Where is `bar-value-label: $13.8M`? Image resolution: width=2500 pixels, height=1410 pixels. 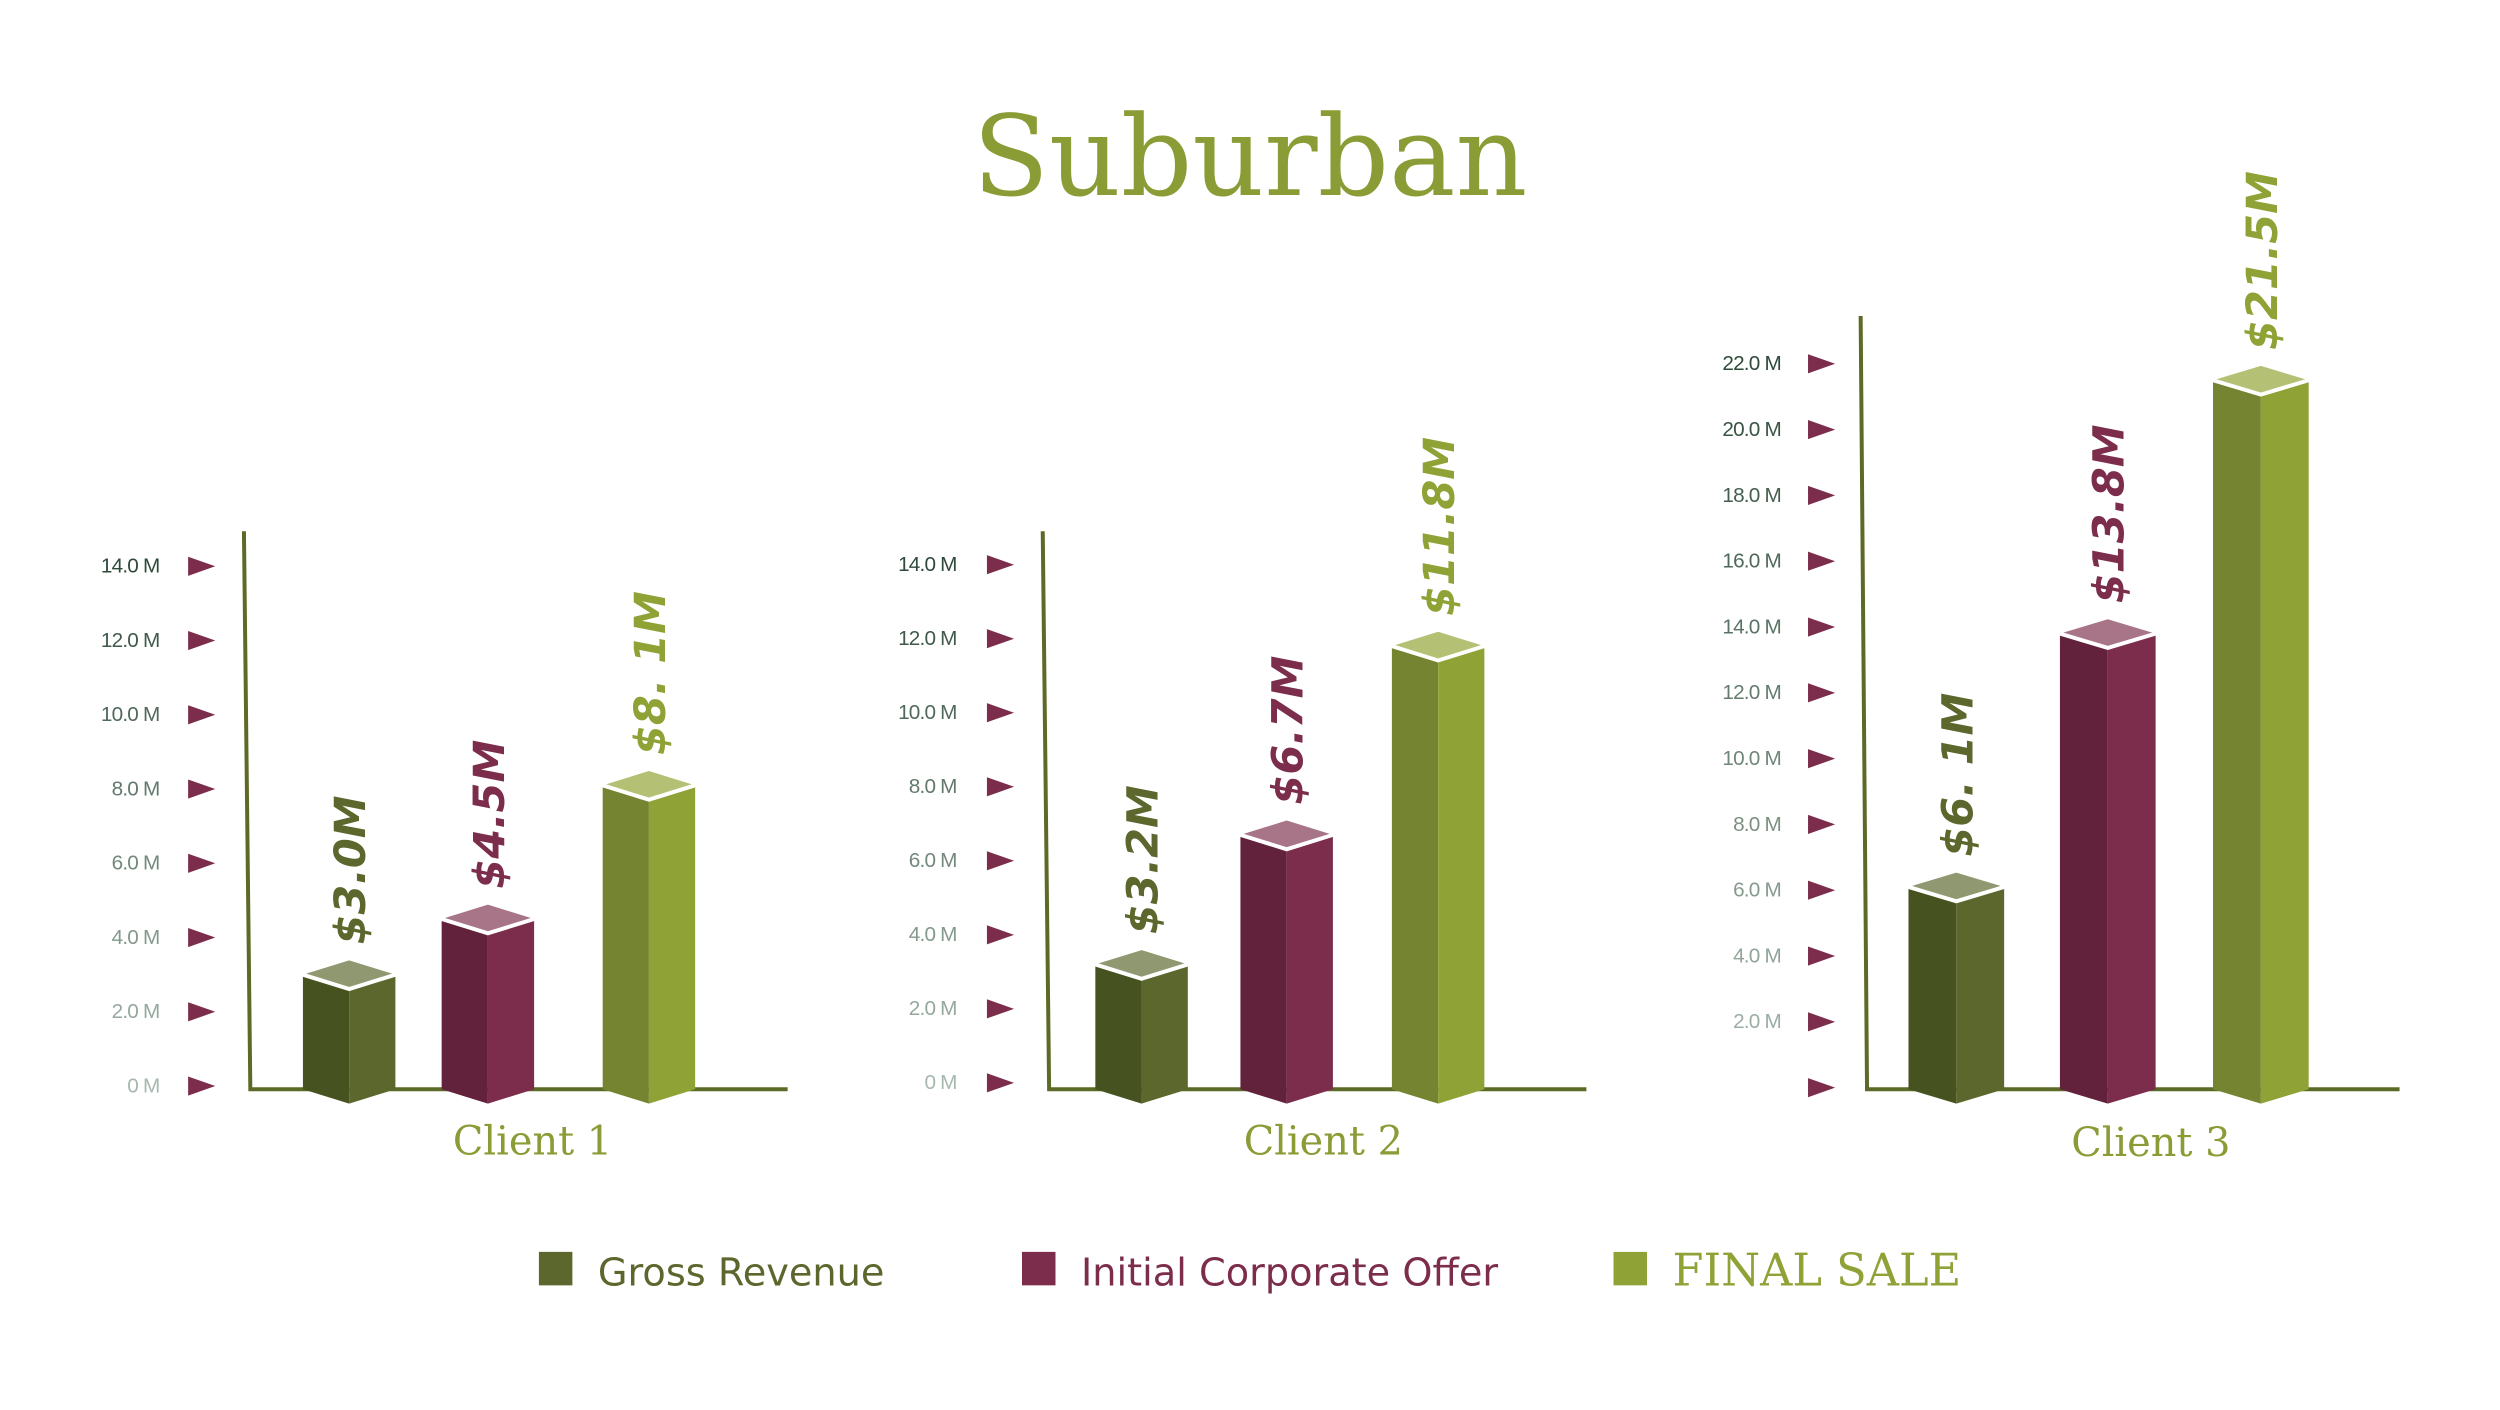
bar-value-label: $13.8M is located at coordinates (2110, 513).